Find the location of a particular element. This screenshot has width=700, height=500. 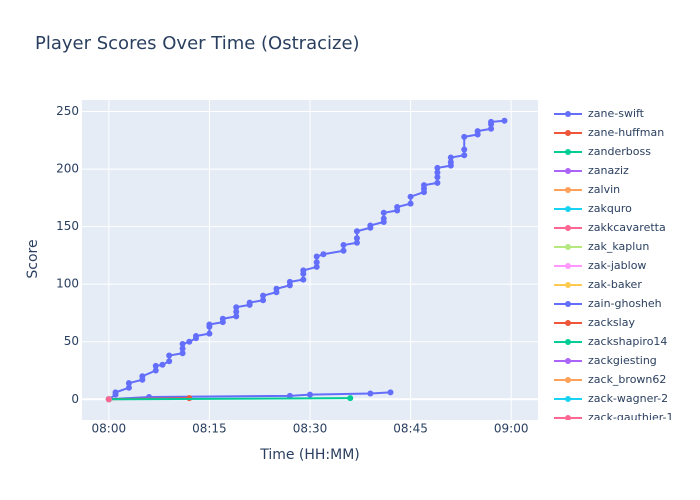

y-tick-label: 0 is located at coordinates (75, 399).